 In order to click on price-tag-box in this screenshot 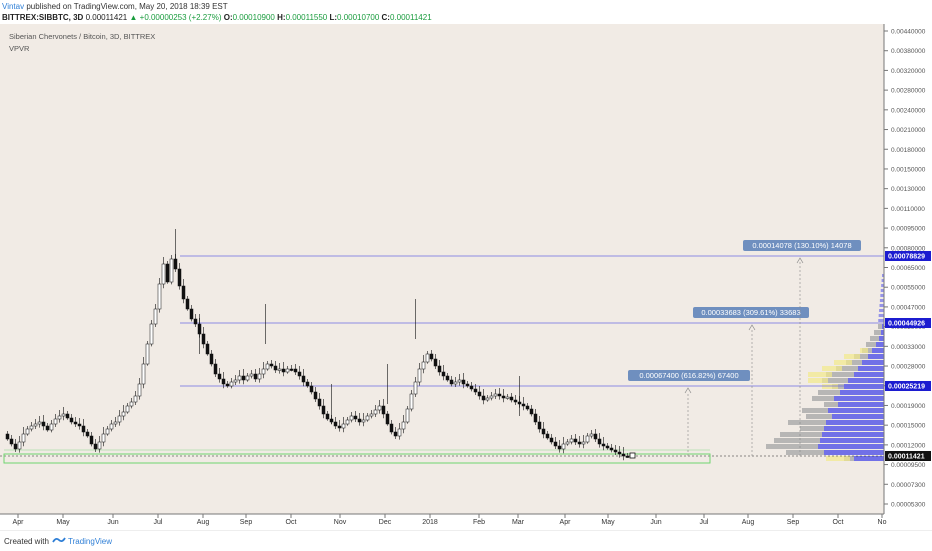, I will do `click(908, 323)`.